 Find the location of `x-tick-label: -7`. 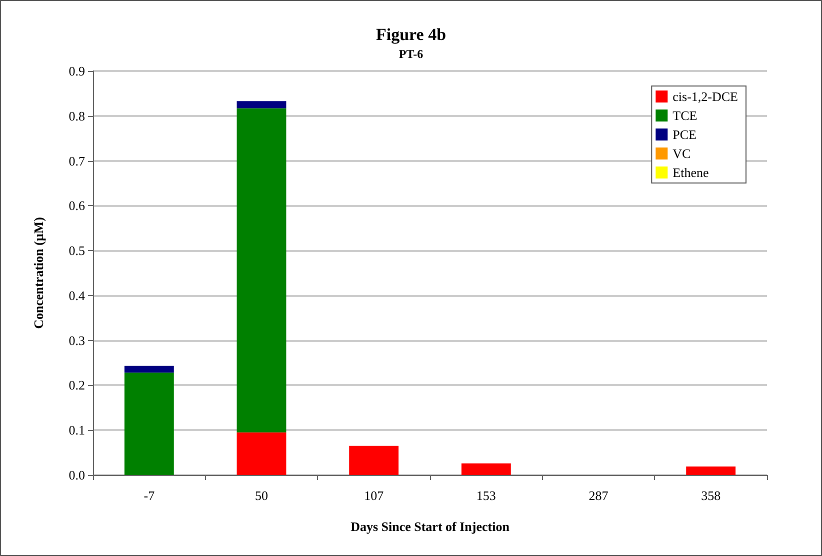

x-tick-label: -7 is located at coordinates (150, 495).